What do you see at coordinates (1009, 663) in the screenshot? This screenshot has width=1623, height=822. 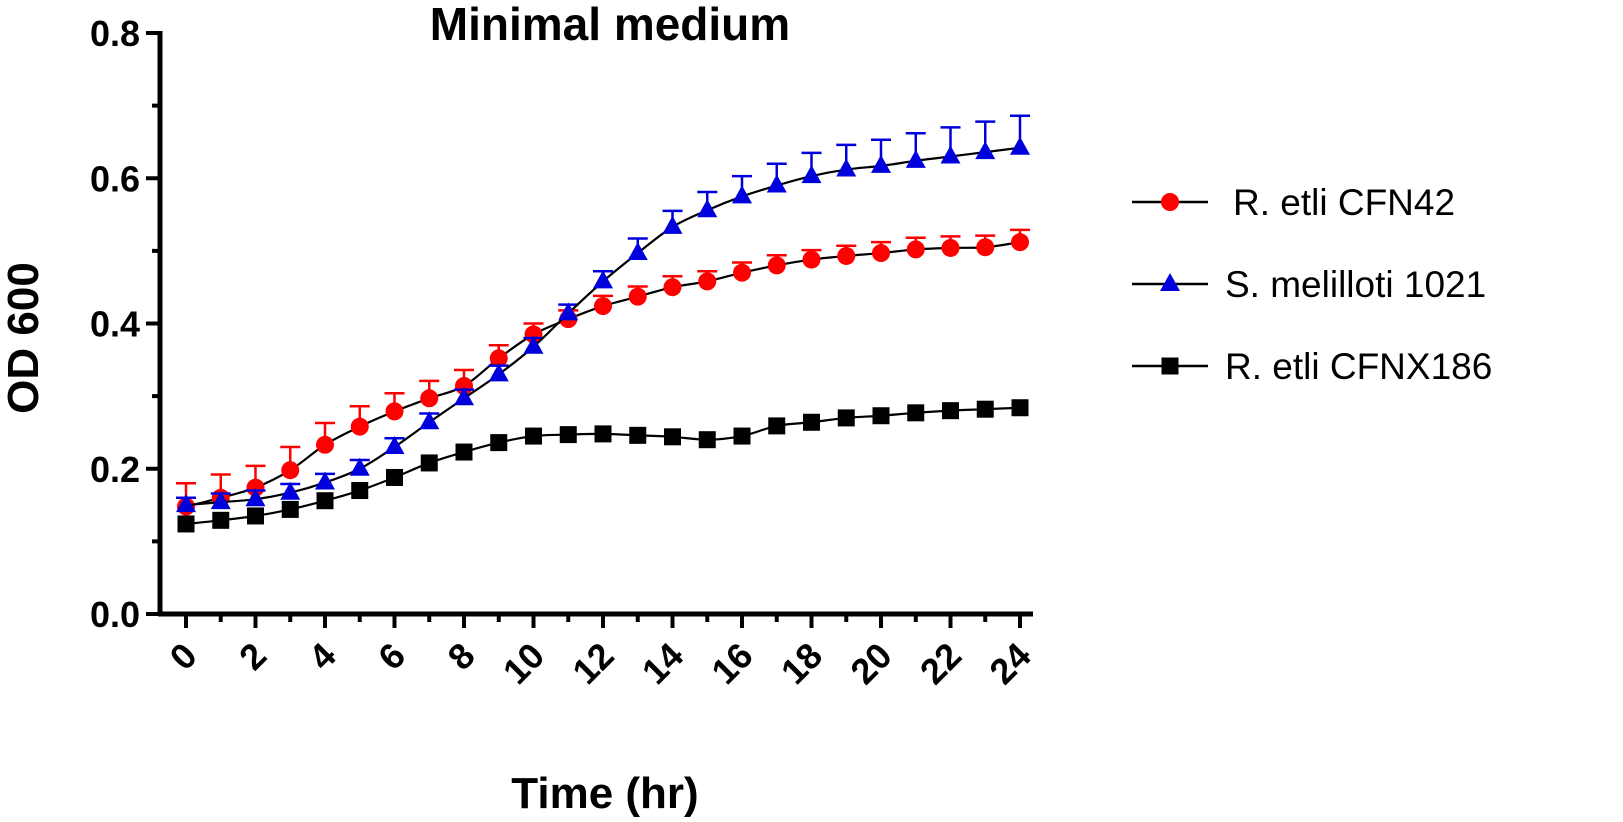 I see `x-tick-label: 24` at bounding box center [1009, 663].